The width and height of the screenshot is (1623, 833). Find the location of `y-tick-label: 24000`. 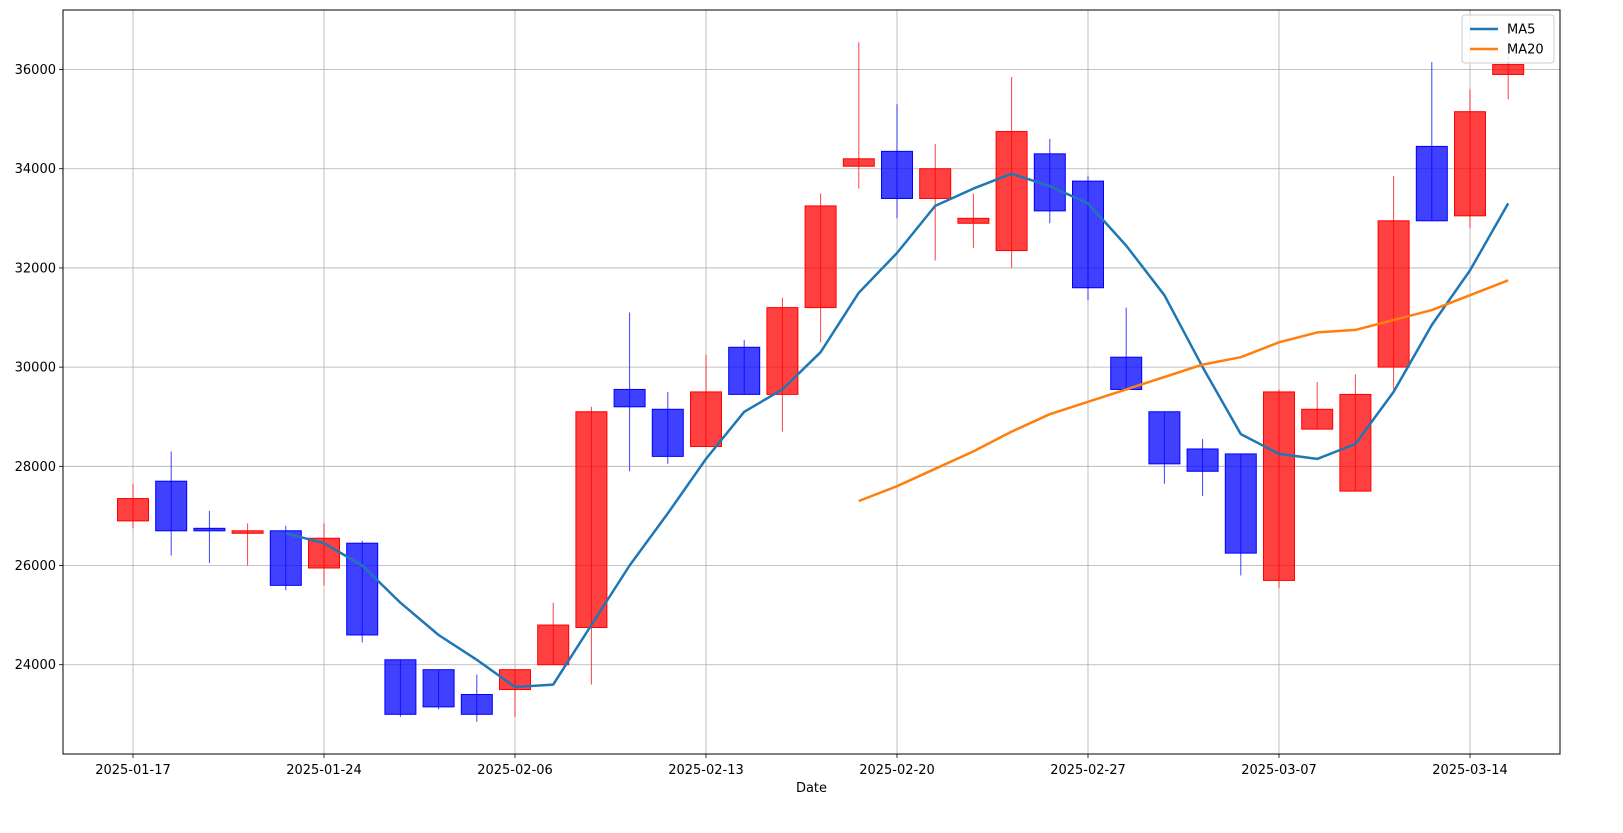

y-tick-label: 24000 is located at coordinates (35, 665).